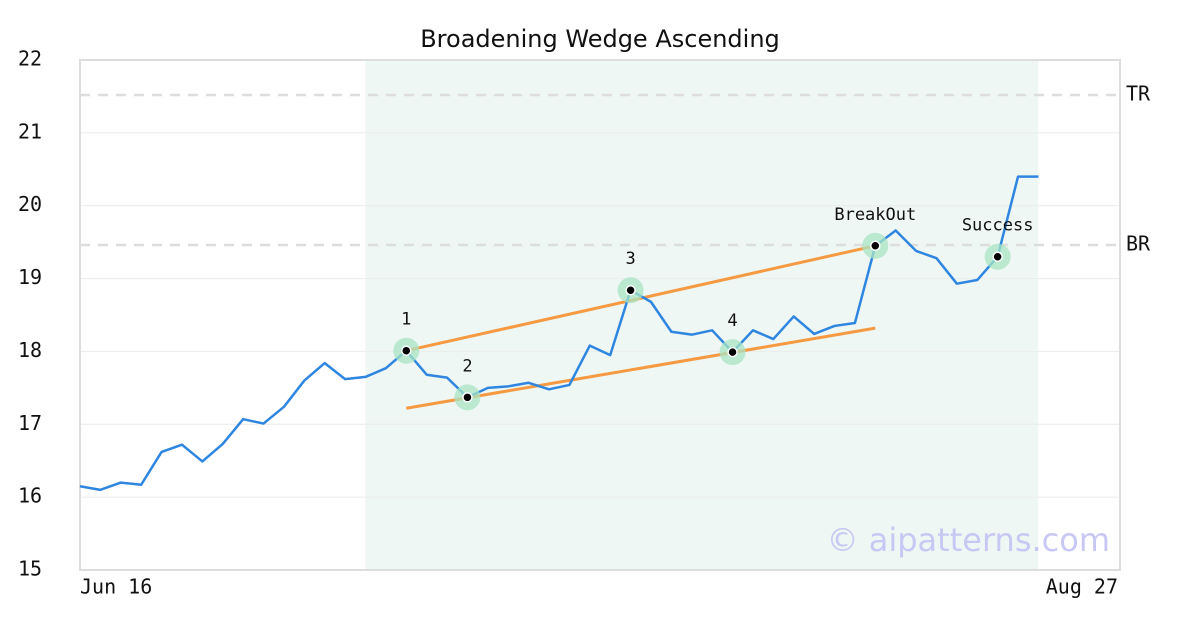 This screenshot has width=1200, height=630. I want to click on point-label: 1, so click(406, 320).